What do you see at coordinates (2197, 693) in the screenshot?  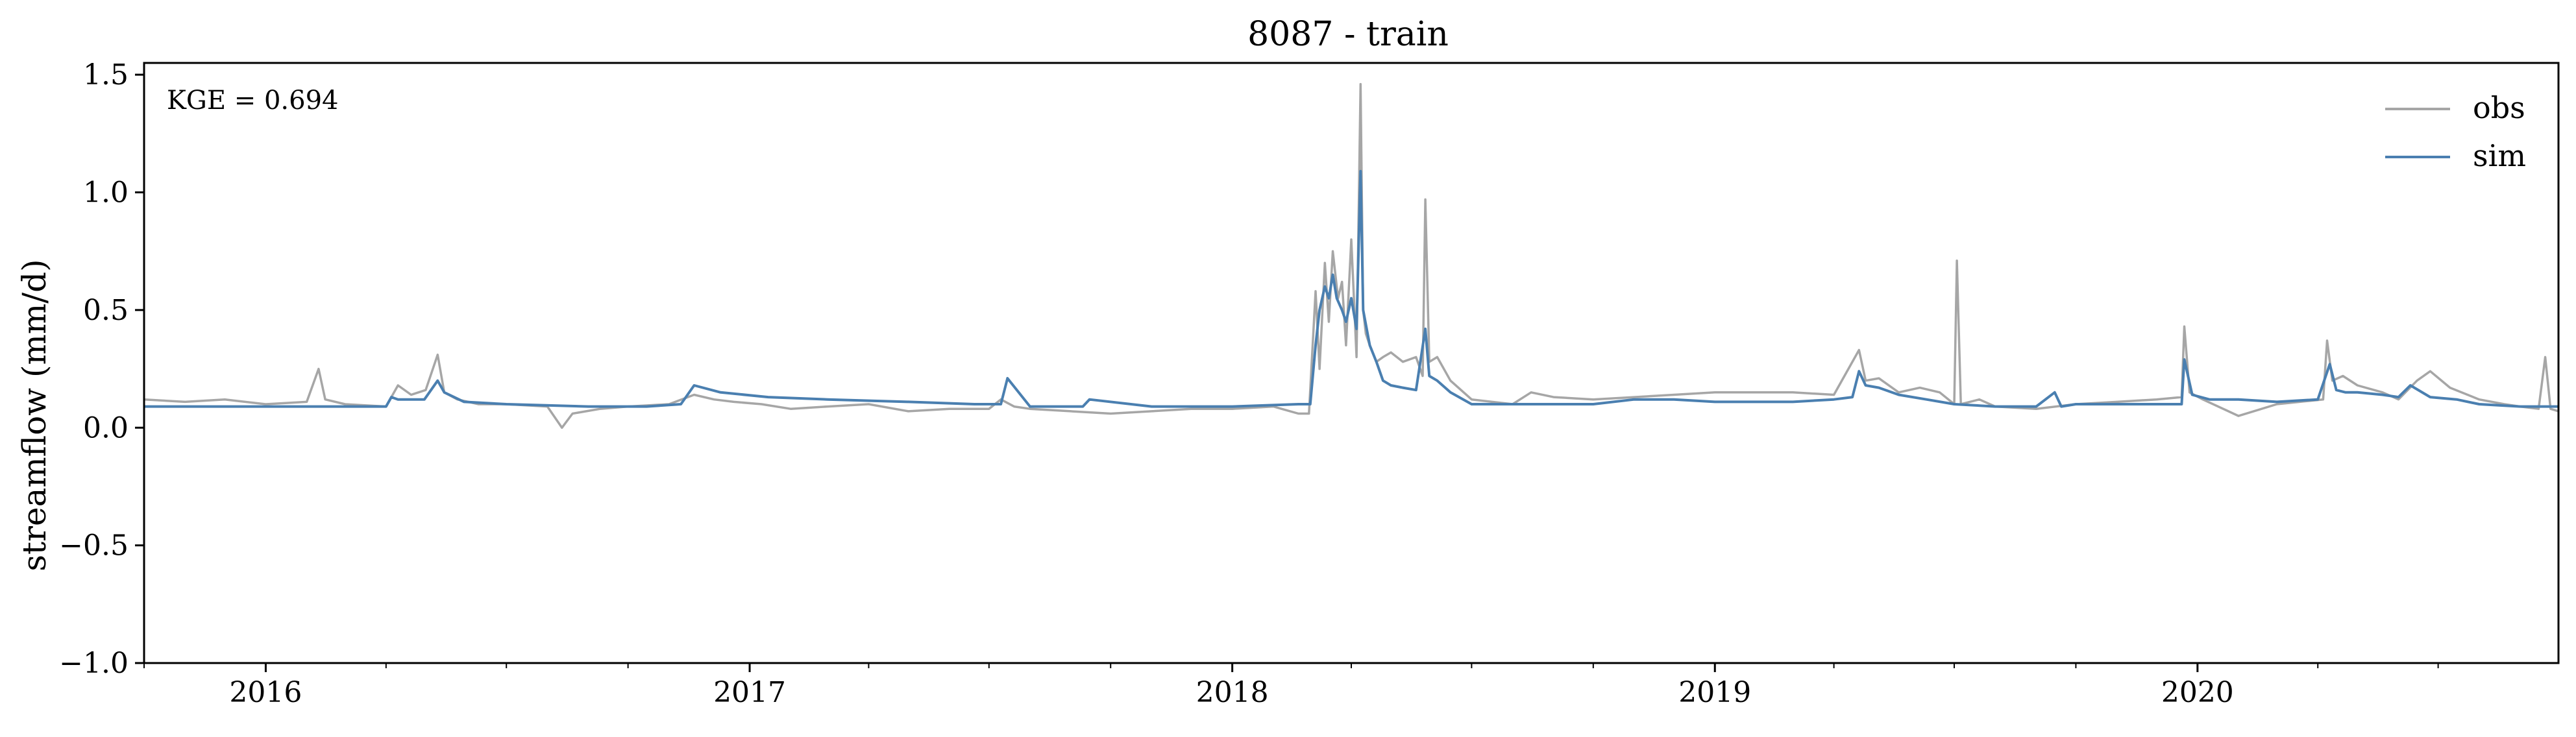 I see `x-tick-label: 2020` at bounding box center [2197, 693].